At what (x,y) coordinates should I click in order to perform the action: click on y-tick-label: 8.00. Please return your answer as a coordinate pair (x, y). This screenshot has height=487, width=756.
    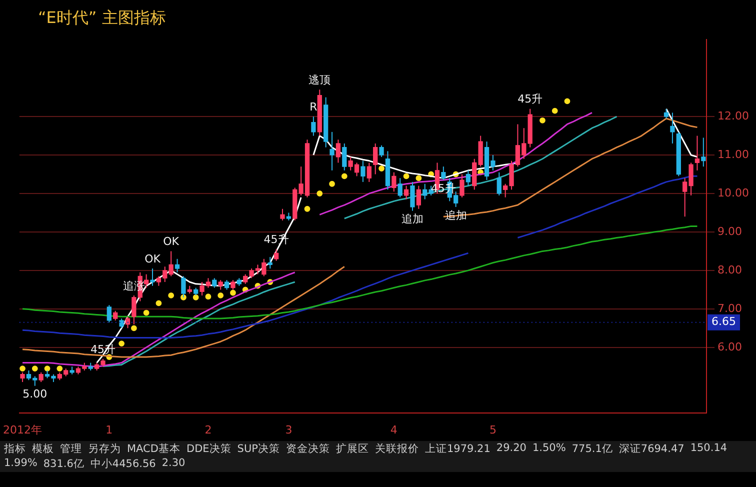
    Looking at the image, I should click on (730, 269).